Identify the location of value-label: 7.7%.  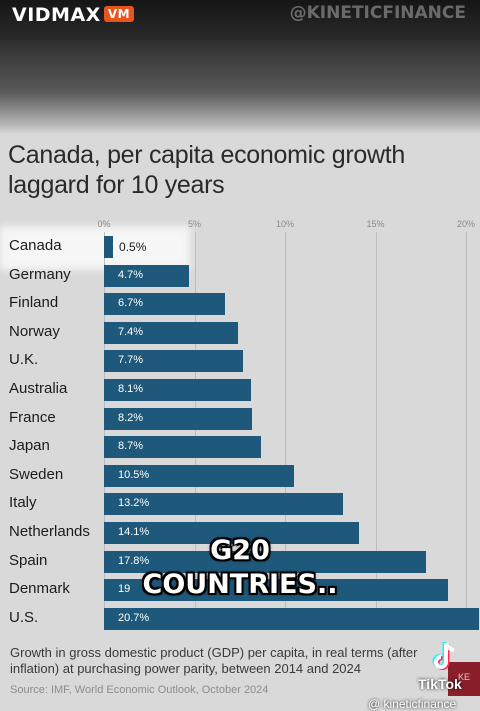
(131, 360).